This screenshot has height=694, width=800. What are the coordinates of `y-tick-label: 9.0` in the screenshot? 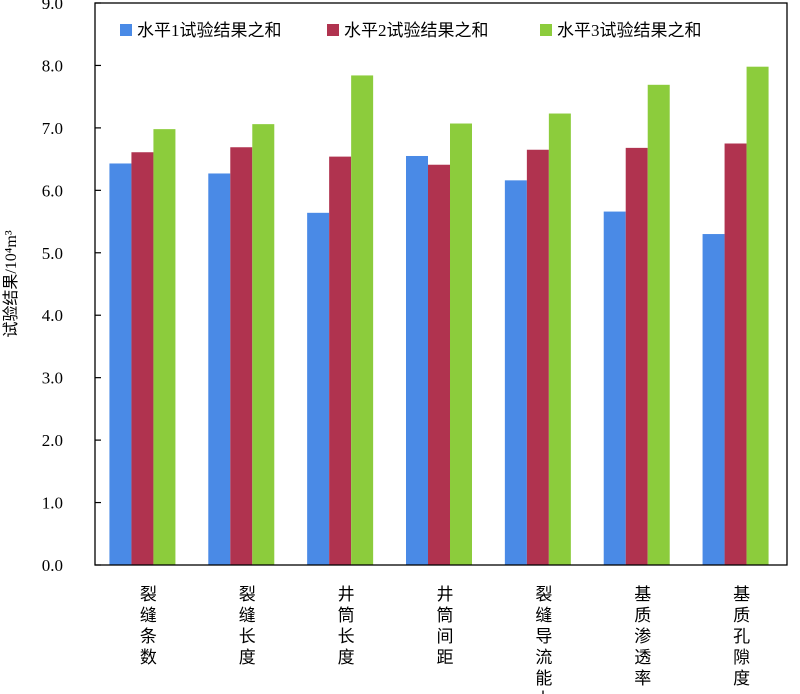 It's located at (52, 6).